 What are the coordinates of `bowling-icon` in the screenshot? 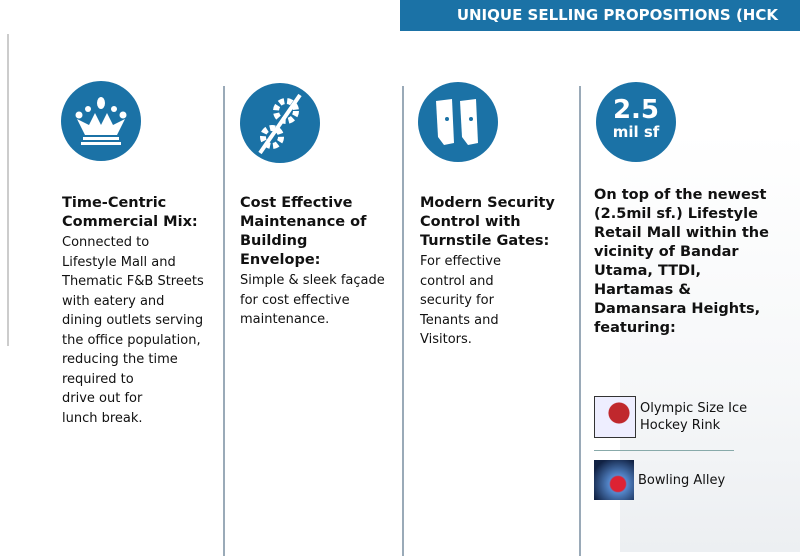 It's located at (614, 480).